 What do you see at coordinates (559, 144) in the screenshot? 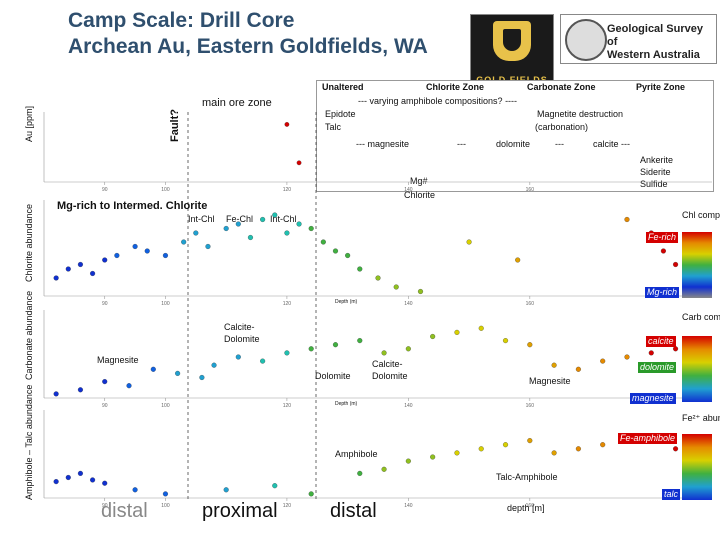
I see `rule-dash-2: ---` at bounding box center [559, 144].